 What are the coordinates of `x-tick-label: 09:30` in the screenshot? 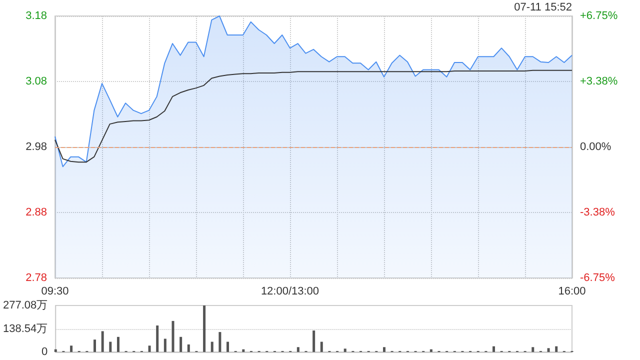 It's located at (55, 292).